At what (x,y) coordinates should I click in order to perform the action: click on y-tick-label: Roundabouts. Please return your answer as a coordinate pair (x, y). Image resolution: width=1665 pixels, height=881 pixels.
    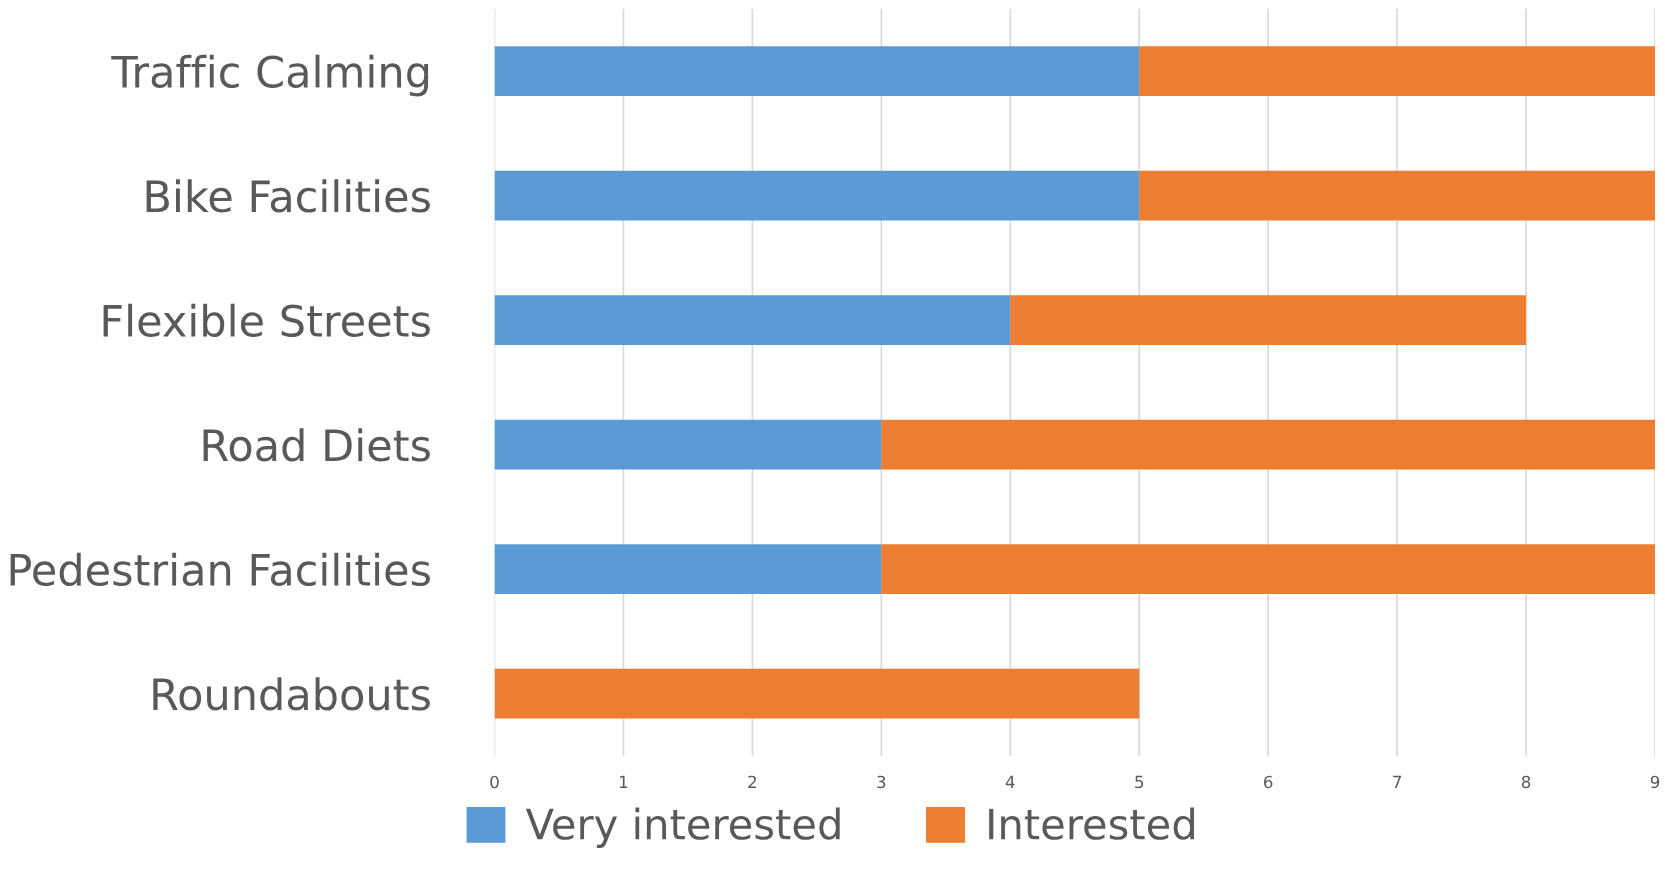
    Looking at the image, I should click on (291, 694).